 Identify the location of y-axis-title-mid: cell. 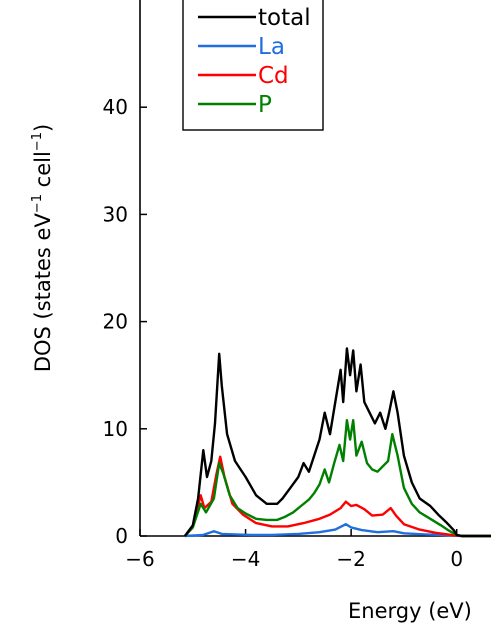
(43, 172).